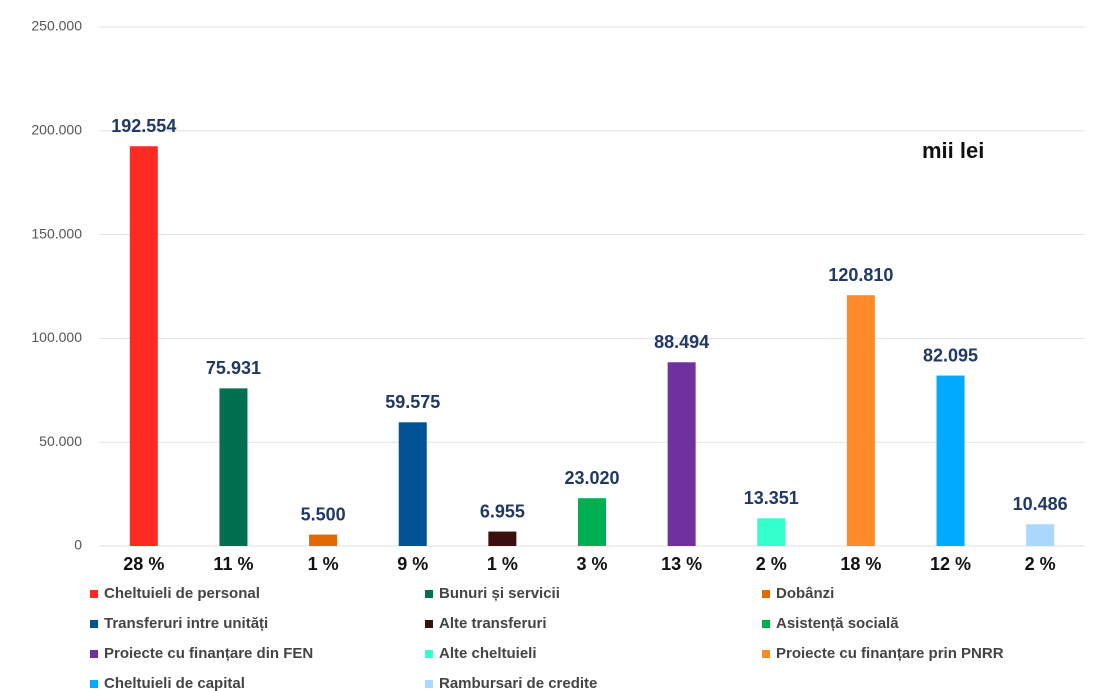  Describe the element at coordinates (771, 498) in the screenshot. I see `value-label: 13.351` at that location.